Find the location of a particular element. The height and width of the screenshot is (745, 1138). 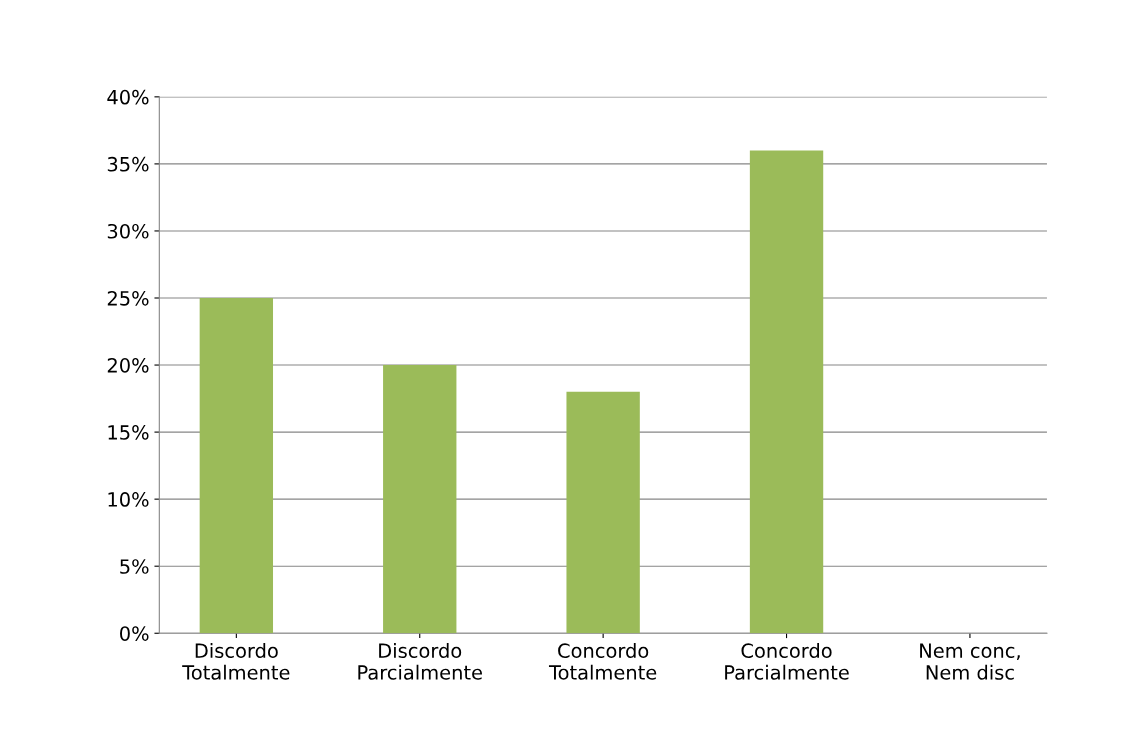

x-tick-label: Nem conc, Nem disc is located at coordinates (970, 661).